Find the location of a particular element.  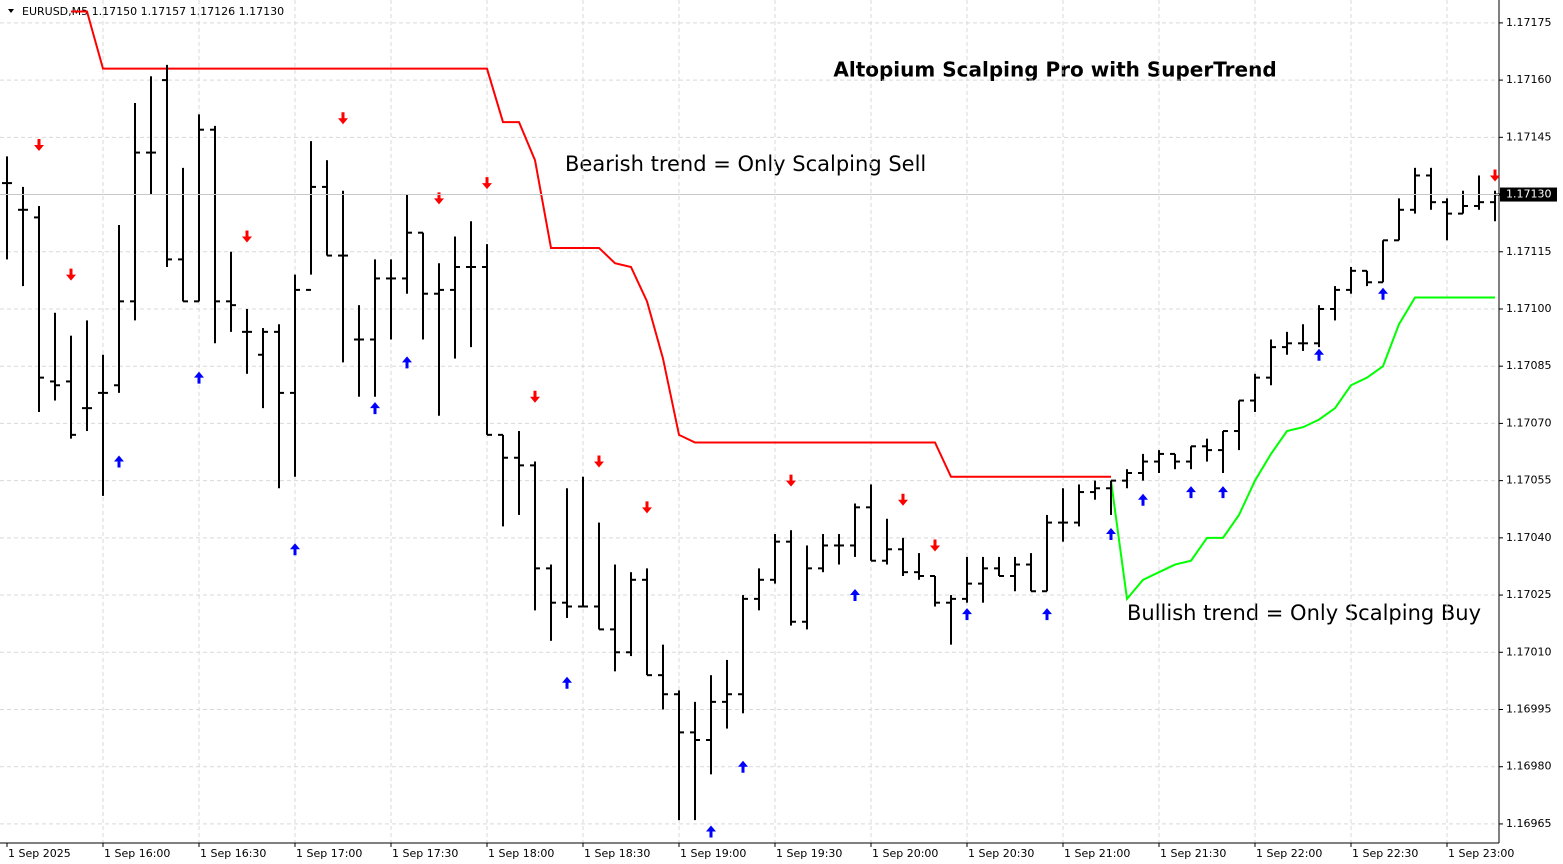

y-tick-label: 1.17160 is located at coordinates (1529, 79).